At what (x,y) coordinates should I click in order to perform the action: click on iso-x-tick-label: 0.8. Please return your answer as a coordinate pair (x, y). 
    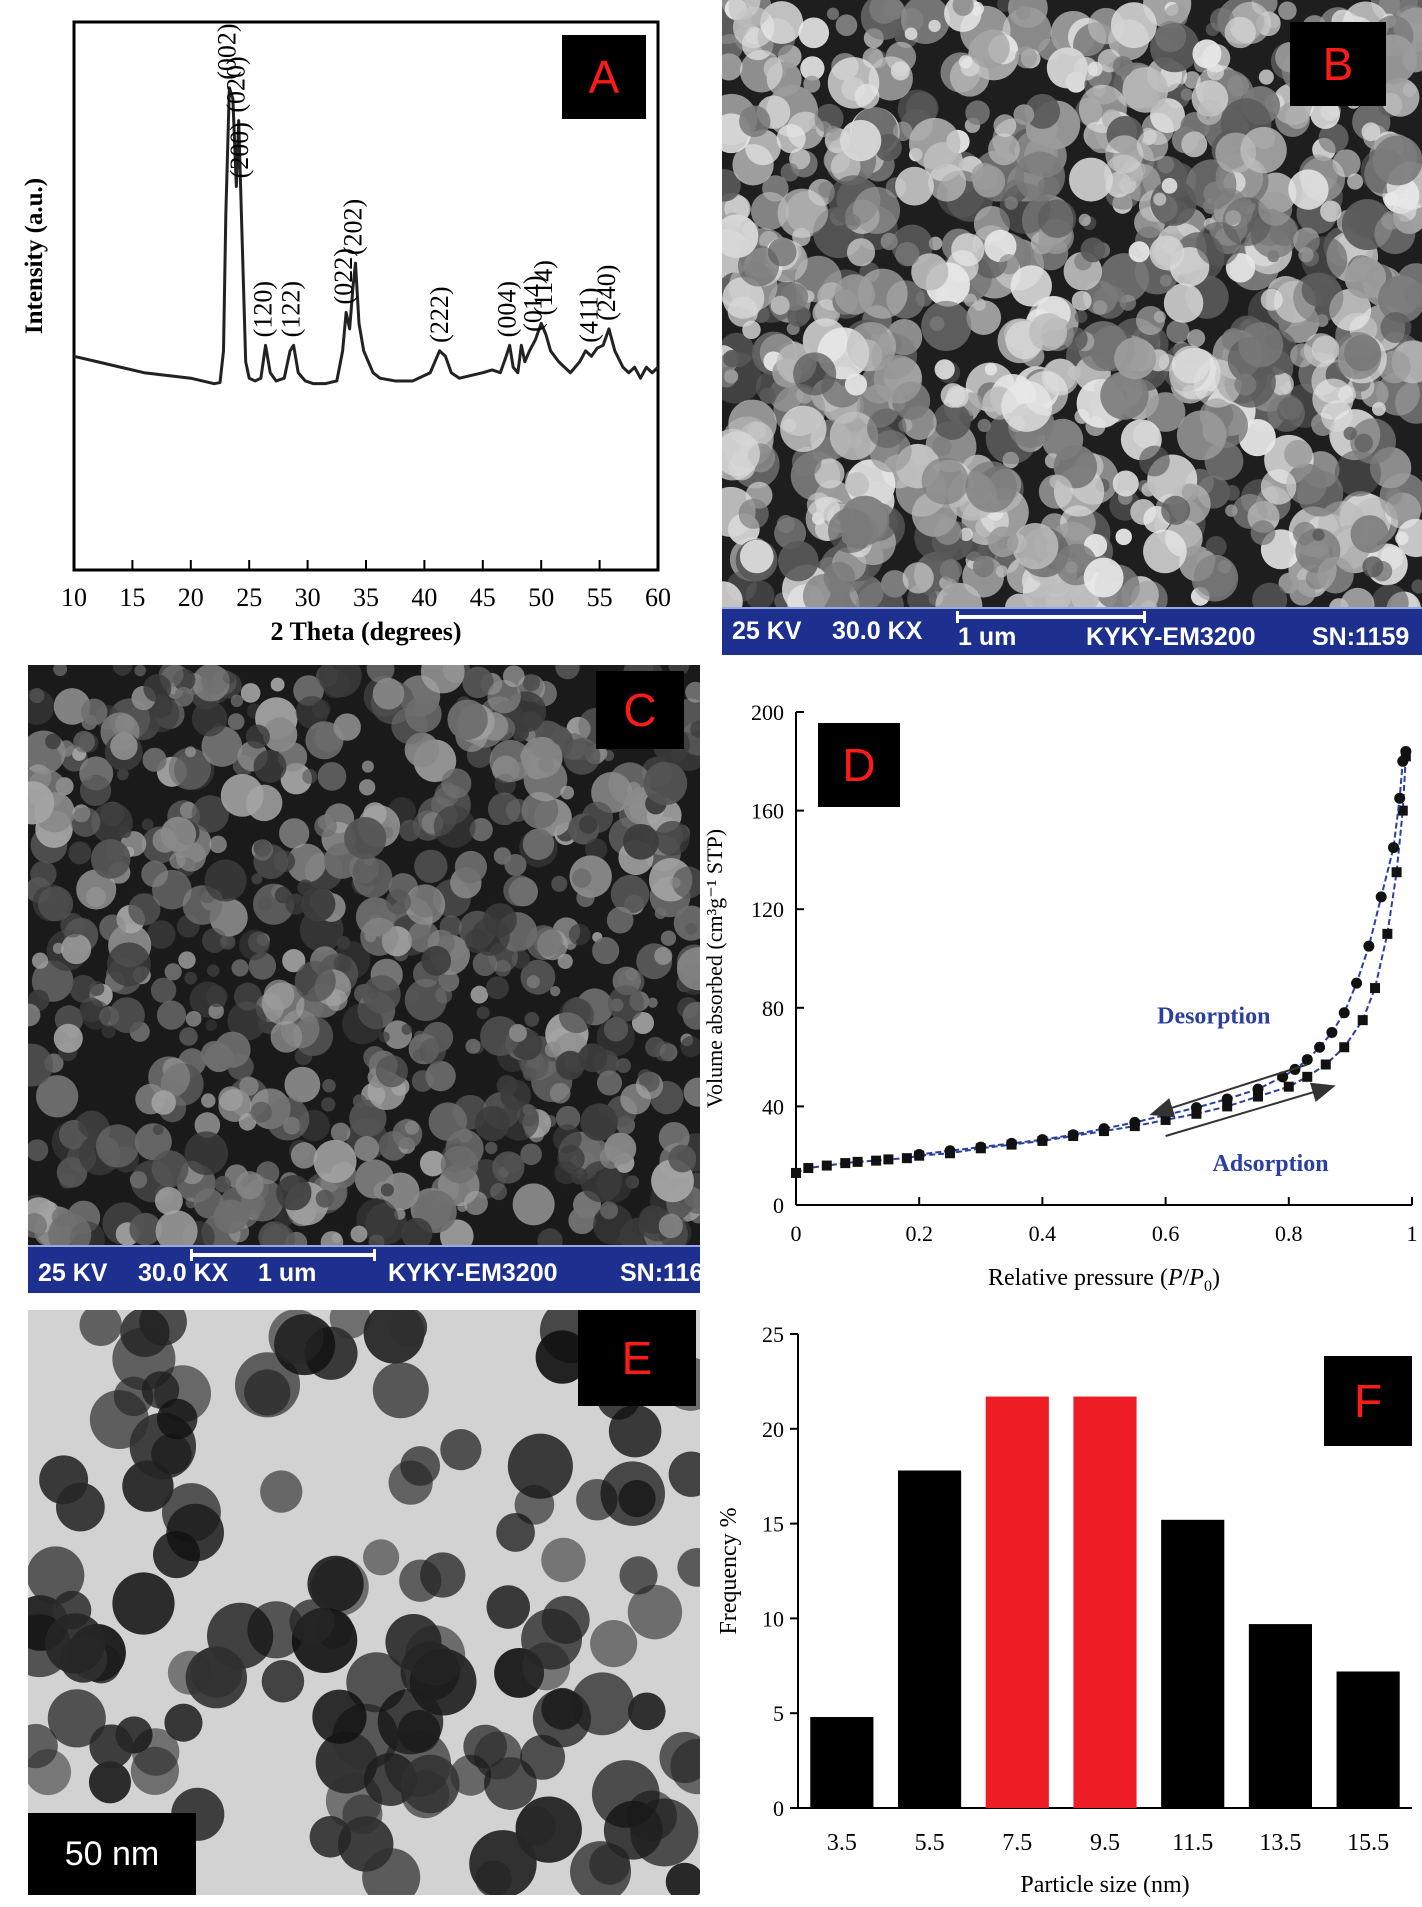
    Looking at the image, I should click on (1289, 1233).